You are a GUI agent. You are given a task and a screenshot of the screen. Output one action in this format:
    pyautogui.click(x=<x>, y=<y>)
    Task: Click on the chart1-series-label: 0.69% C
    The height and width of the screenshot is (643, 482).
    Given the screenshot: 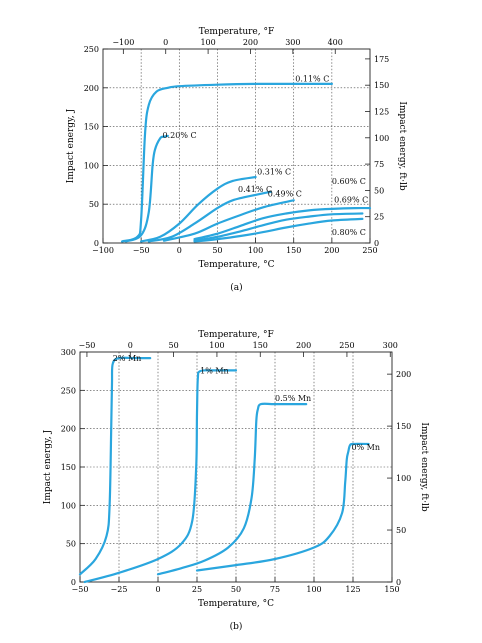 What is the action you would take?
    pyautogui.click(x=351, y=200)
    